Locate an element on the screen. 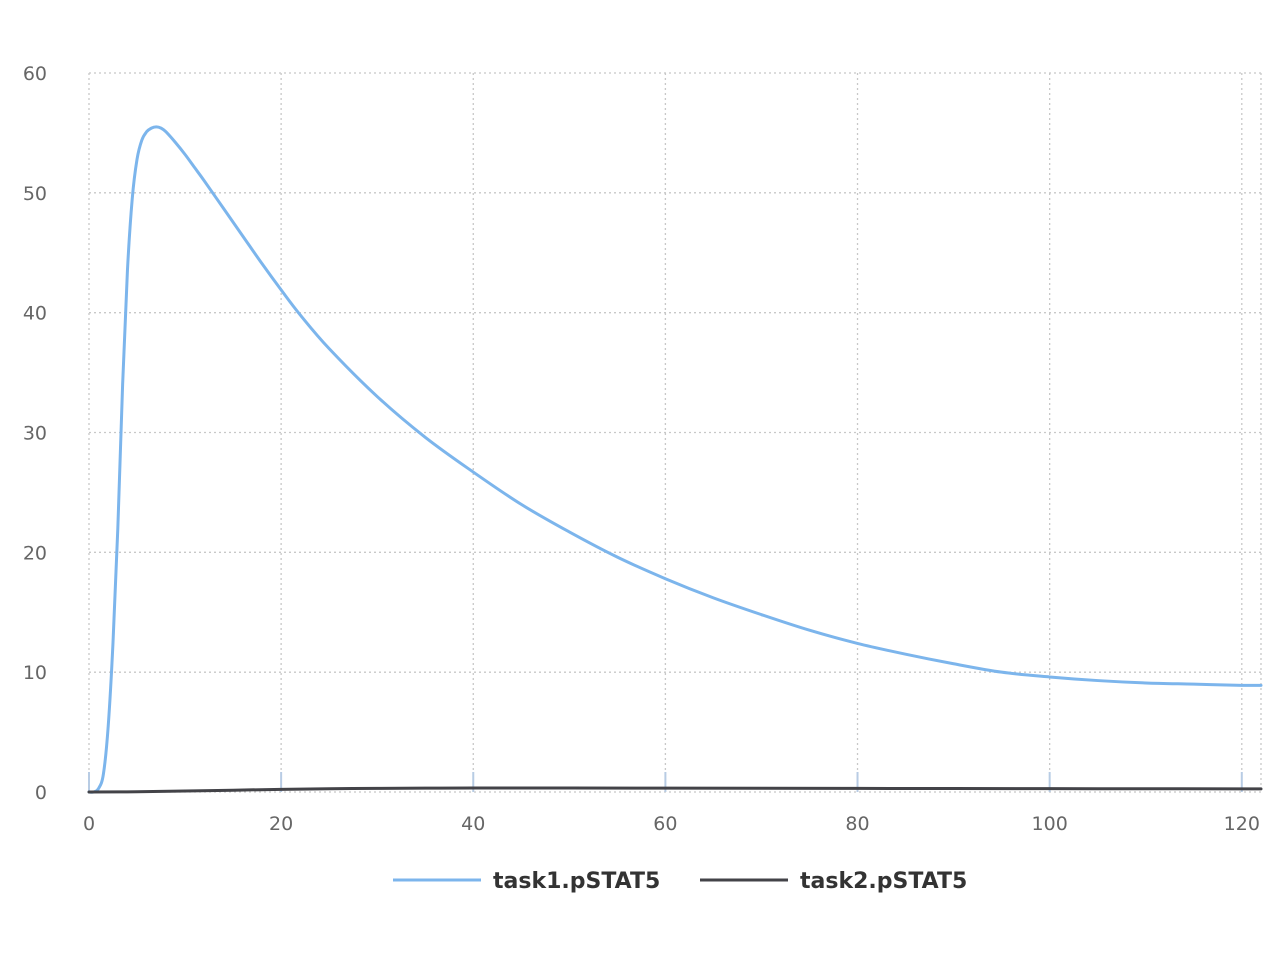 This screenshot has width=1280, height=960. legend-item-task1.pSTAT5: task1.pSTAT5 is located at coordinates (526, 881).